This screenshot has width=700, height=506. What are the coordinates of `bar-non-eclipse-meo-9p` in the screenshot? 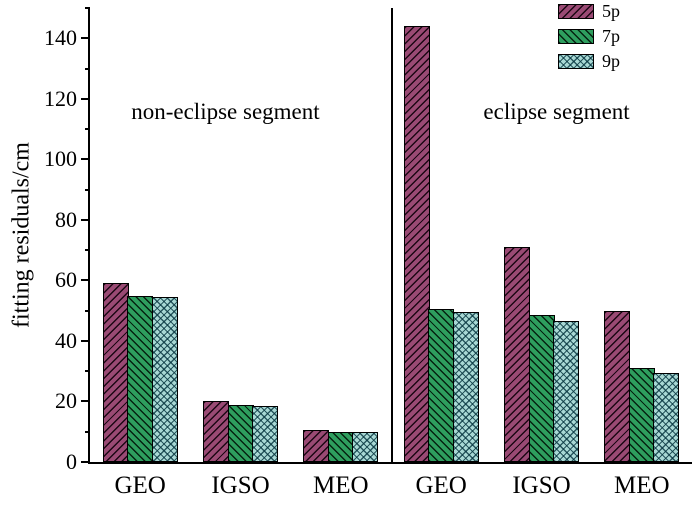 It's located at (365, 446).